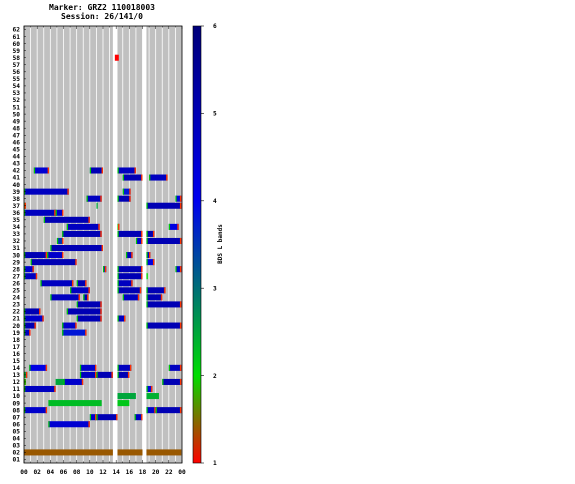 The width and height of the screenshot is (575, 484). What do you see at coordinates (17, 276) in the screenshot?
I see `y-tick-label: 27` at bounding box center [17, 276].